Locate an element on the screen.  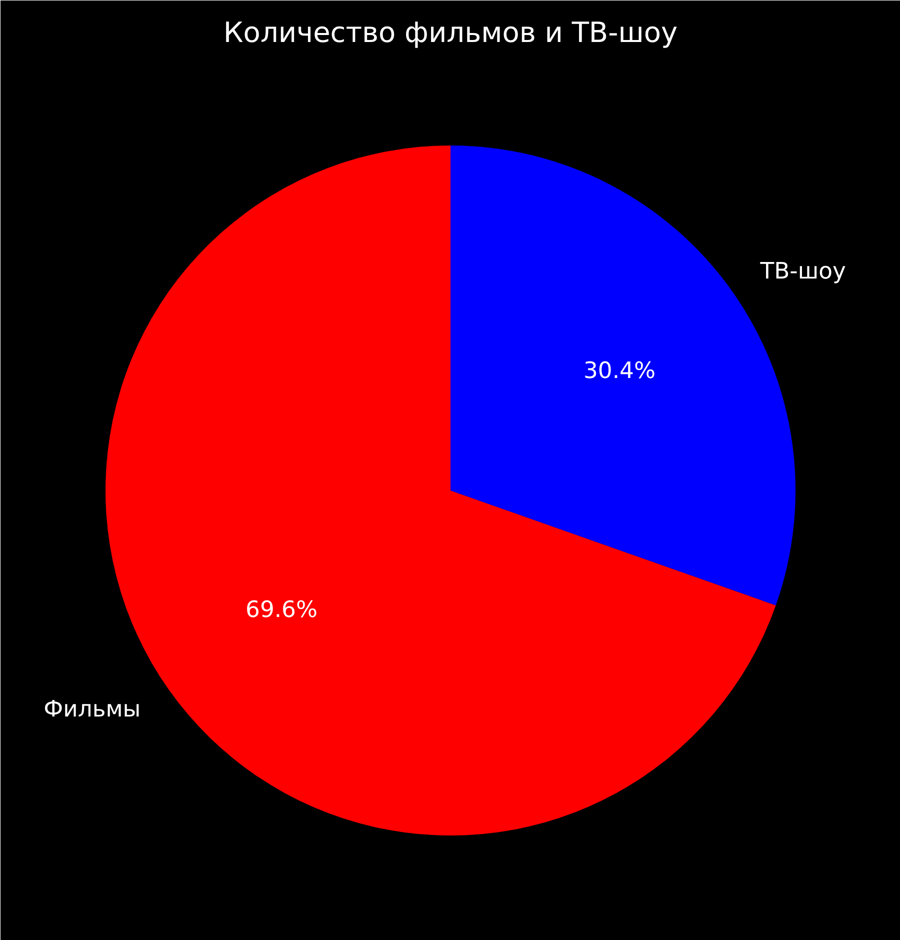
data-label: 30.4% is located at coordinates (619, 371).